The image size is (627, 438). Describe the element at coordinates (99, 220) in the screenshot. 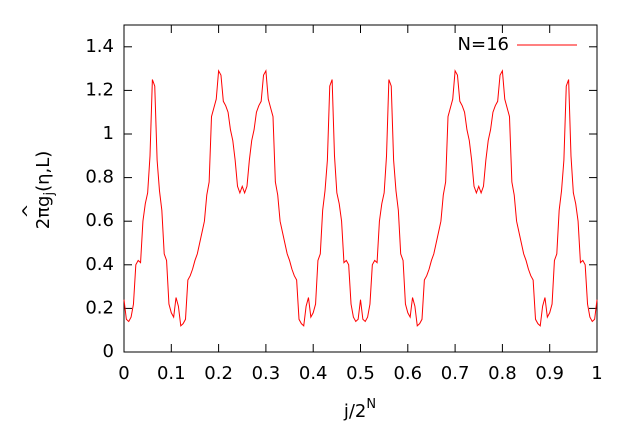

I see `y-tick-label: 0.6` at that location.